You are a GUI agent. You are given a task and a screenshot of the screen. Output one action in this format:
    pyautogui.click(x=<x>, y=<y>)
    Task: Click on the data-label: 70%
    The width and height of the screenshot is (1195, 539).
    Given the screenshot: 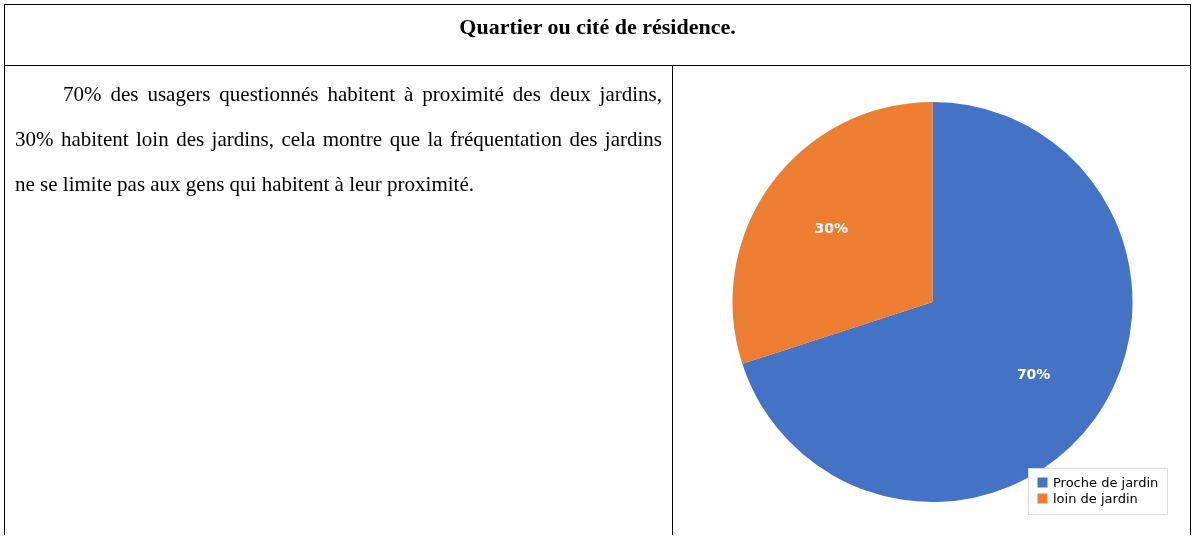 What is the action you would take?
    pyautogui.click(x=1033, y=374)
    